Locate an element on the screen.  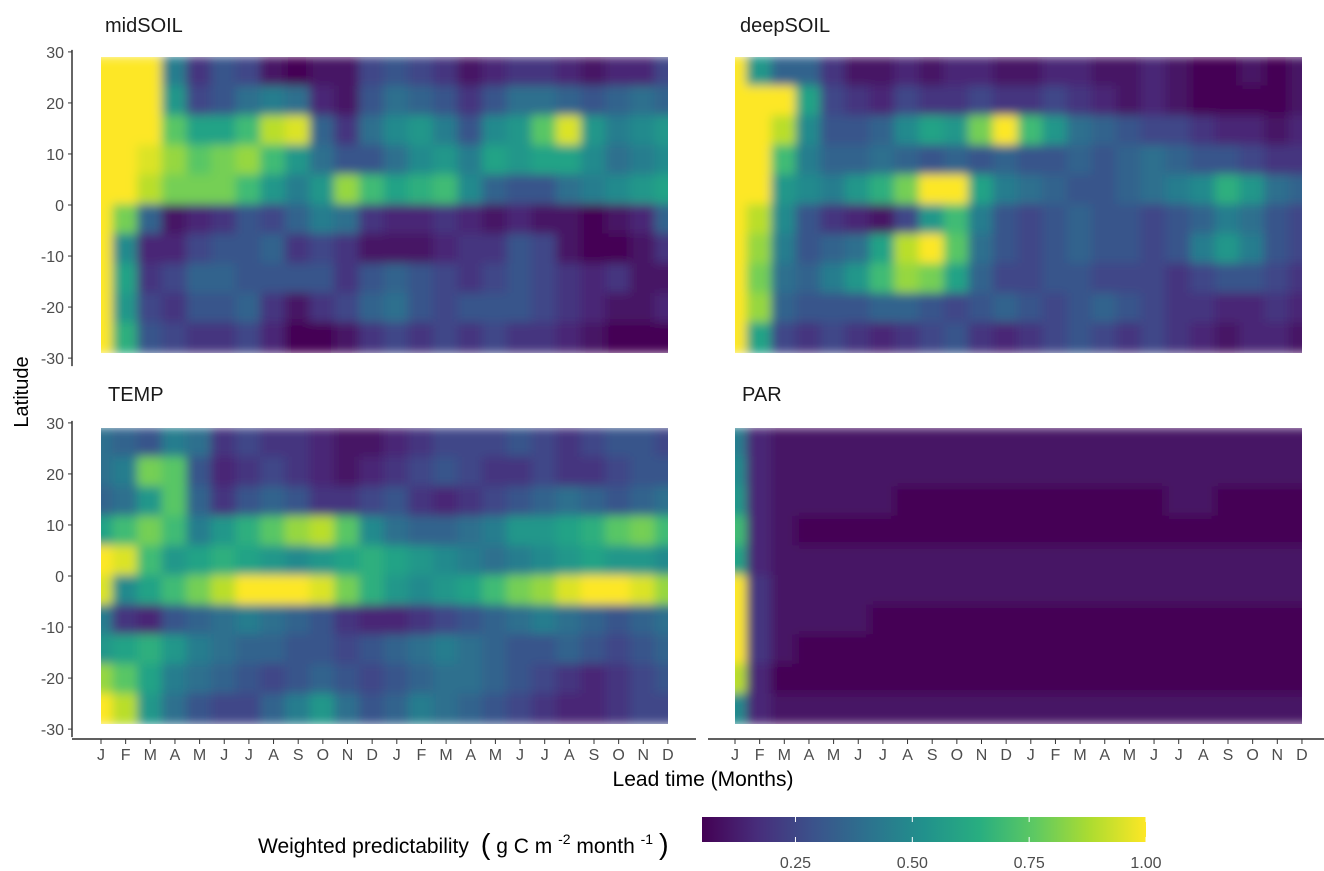
x-tick-label: J is located at coordinates (1179, 755).